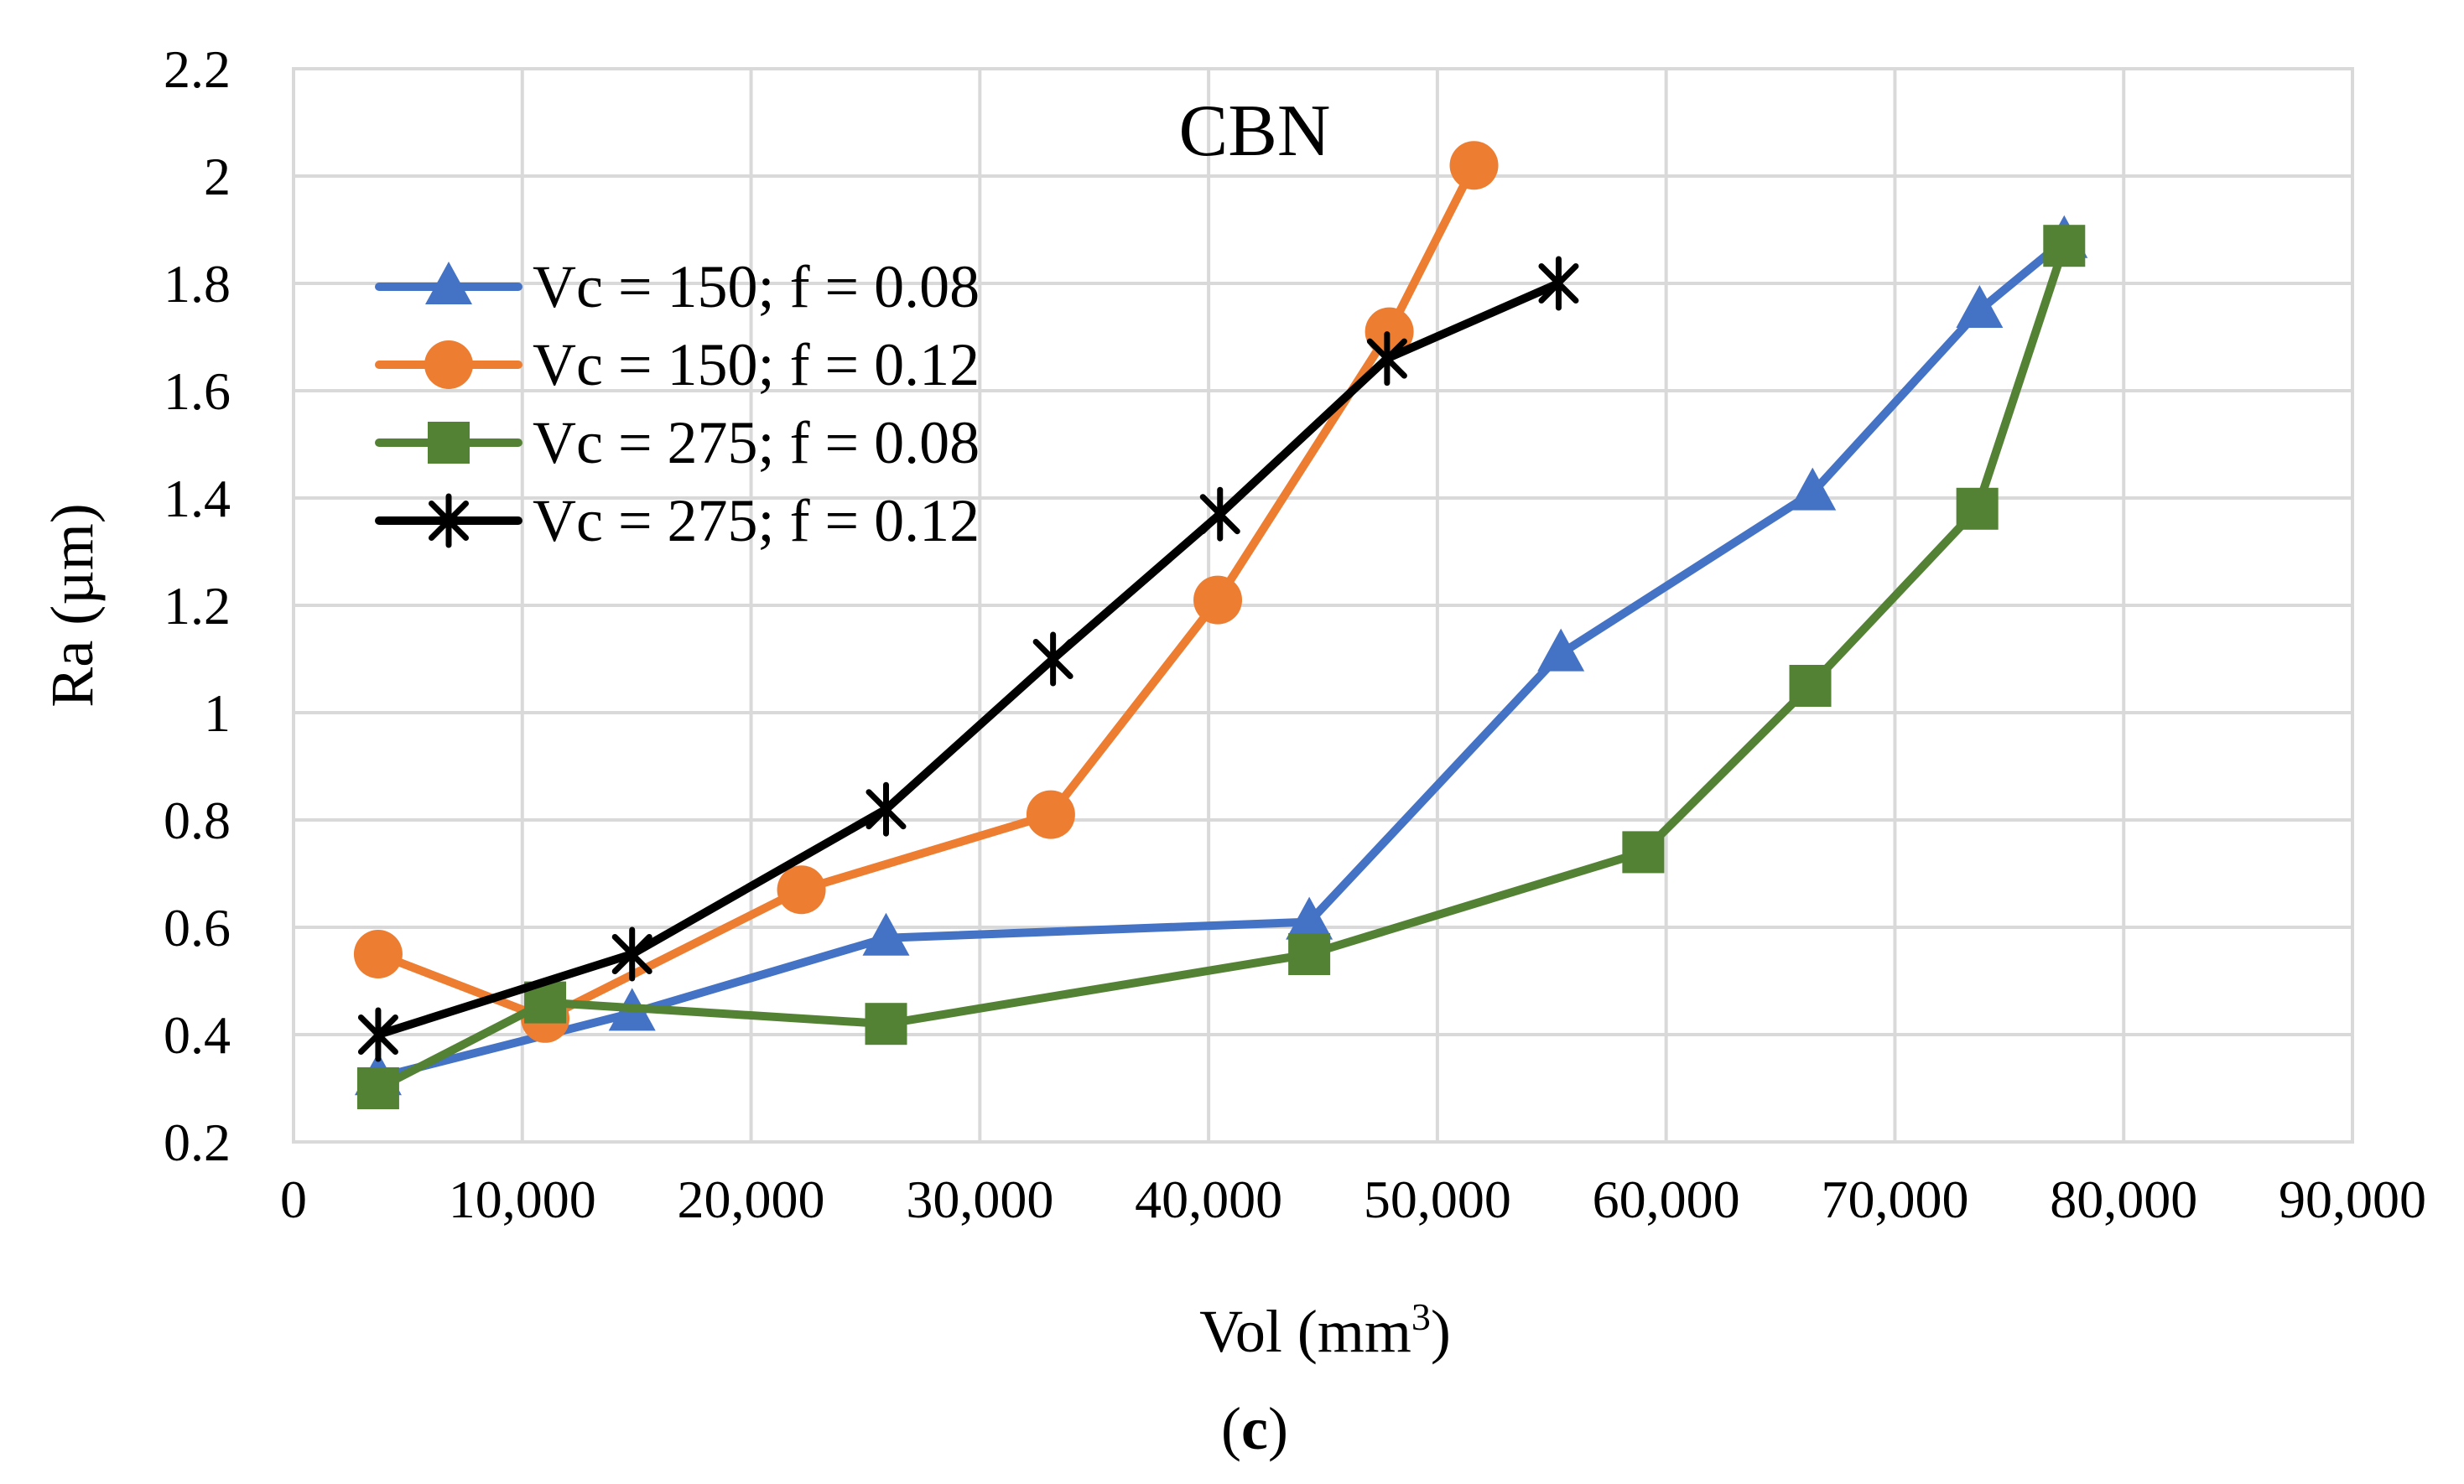  I want to click on y-tick-label: 0.4, so click(197, 1035).